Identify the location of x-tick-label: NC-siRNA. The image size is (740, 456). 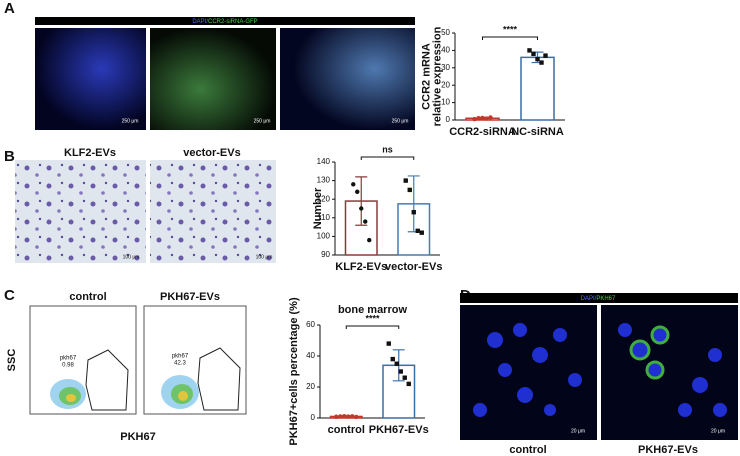
(537, 132).